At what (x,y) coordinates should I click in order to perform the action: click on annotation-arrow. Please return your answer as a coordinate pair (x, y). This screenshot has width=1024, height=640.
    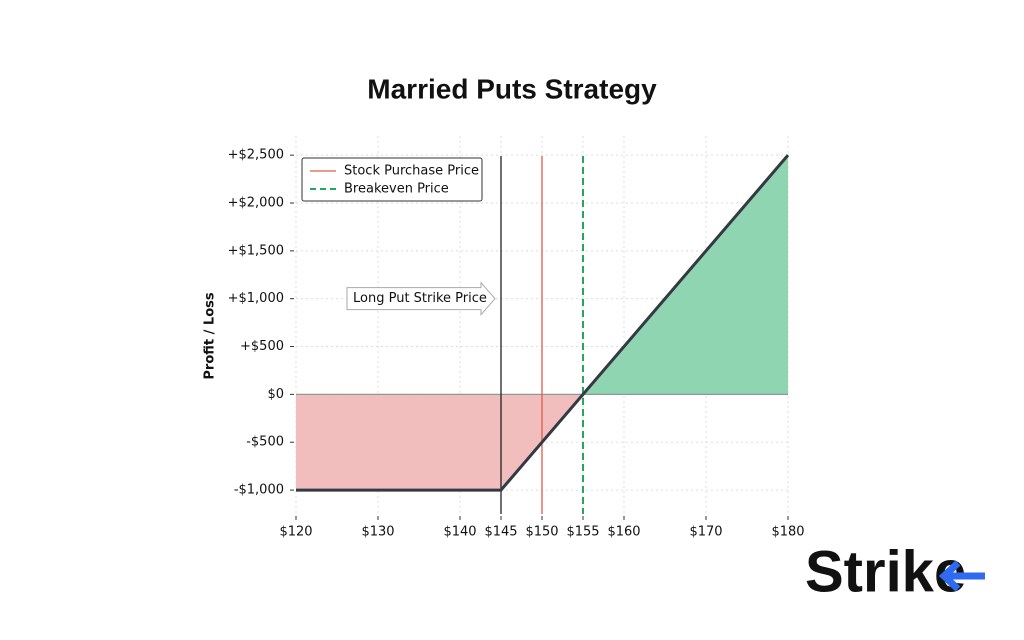
    Looking at the image, I should click on (421, 299).